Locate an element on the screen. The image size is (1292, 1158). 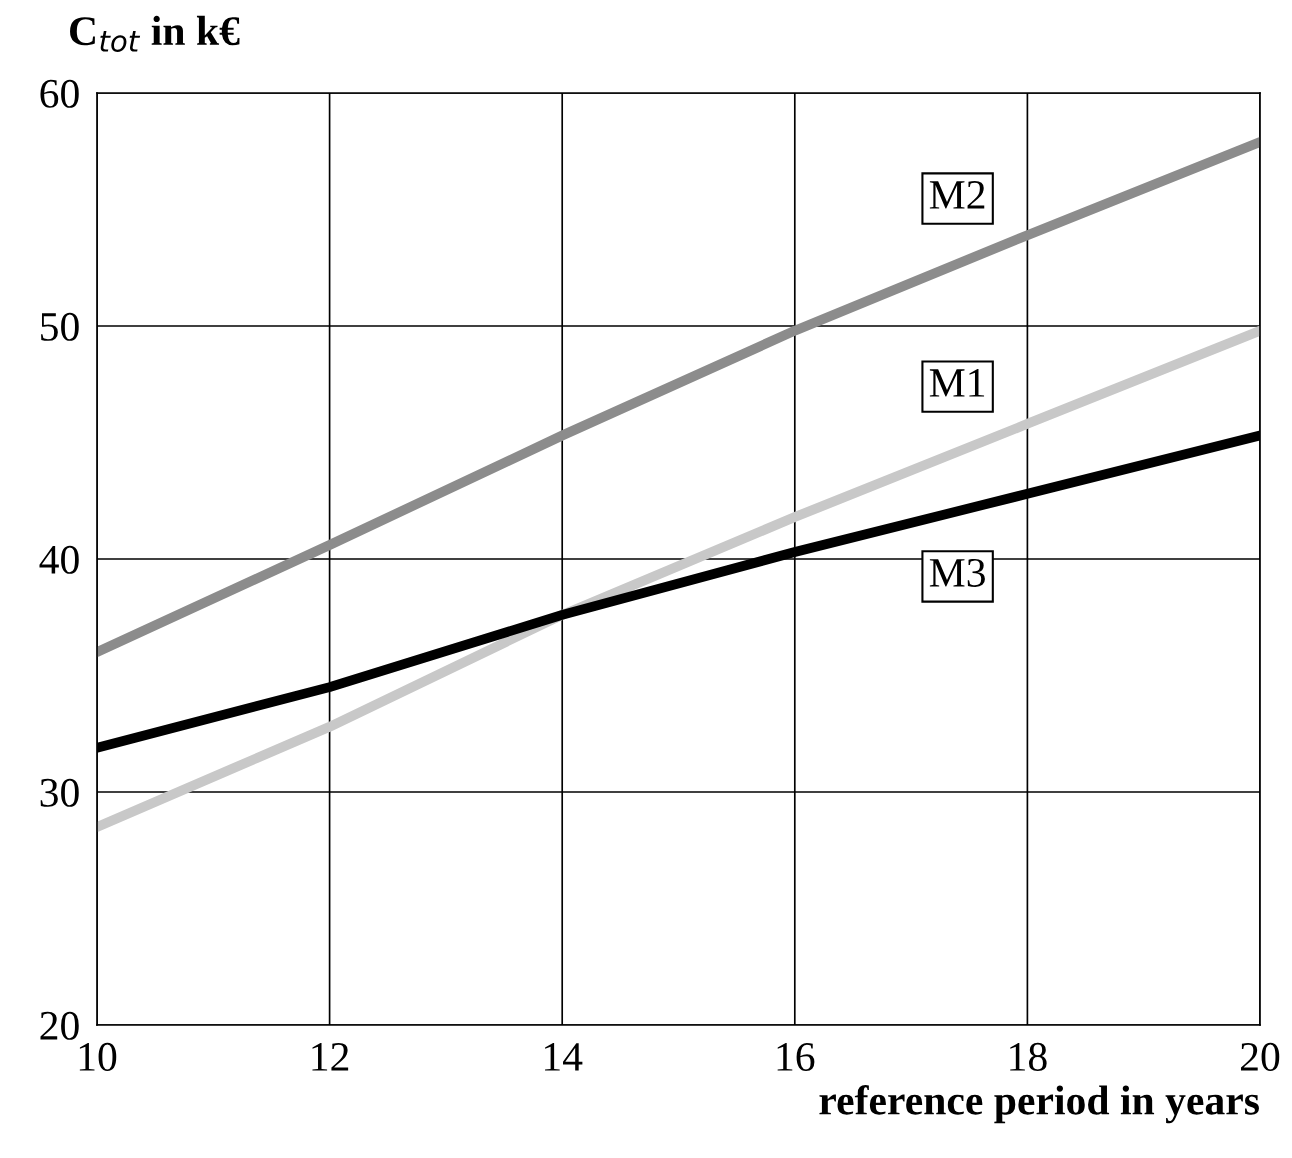
y-tick-label: 20 is located at coordinates (59, 1025).